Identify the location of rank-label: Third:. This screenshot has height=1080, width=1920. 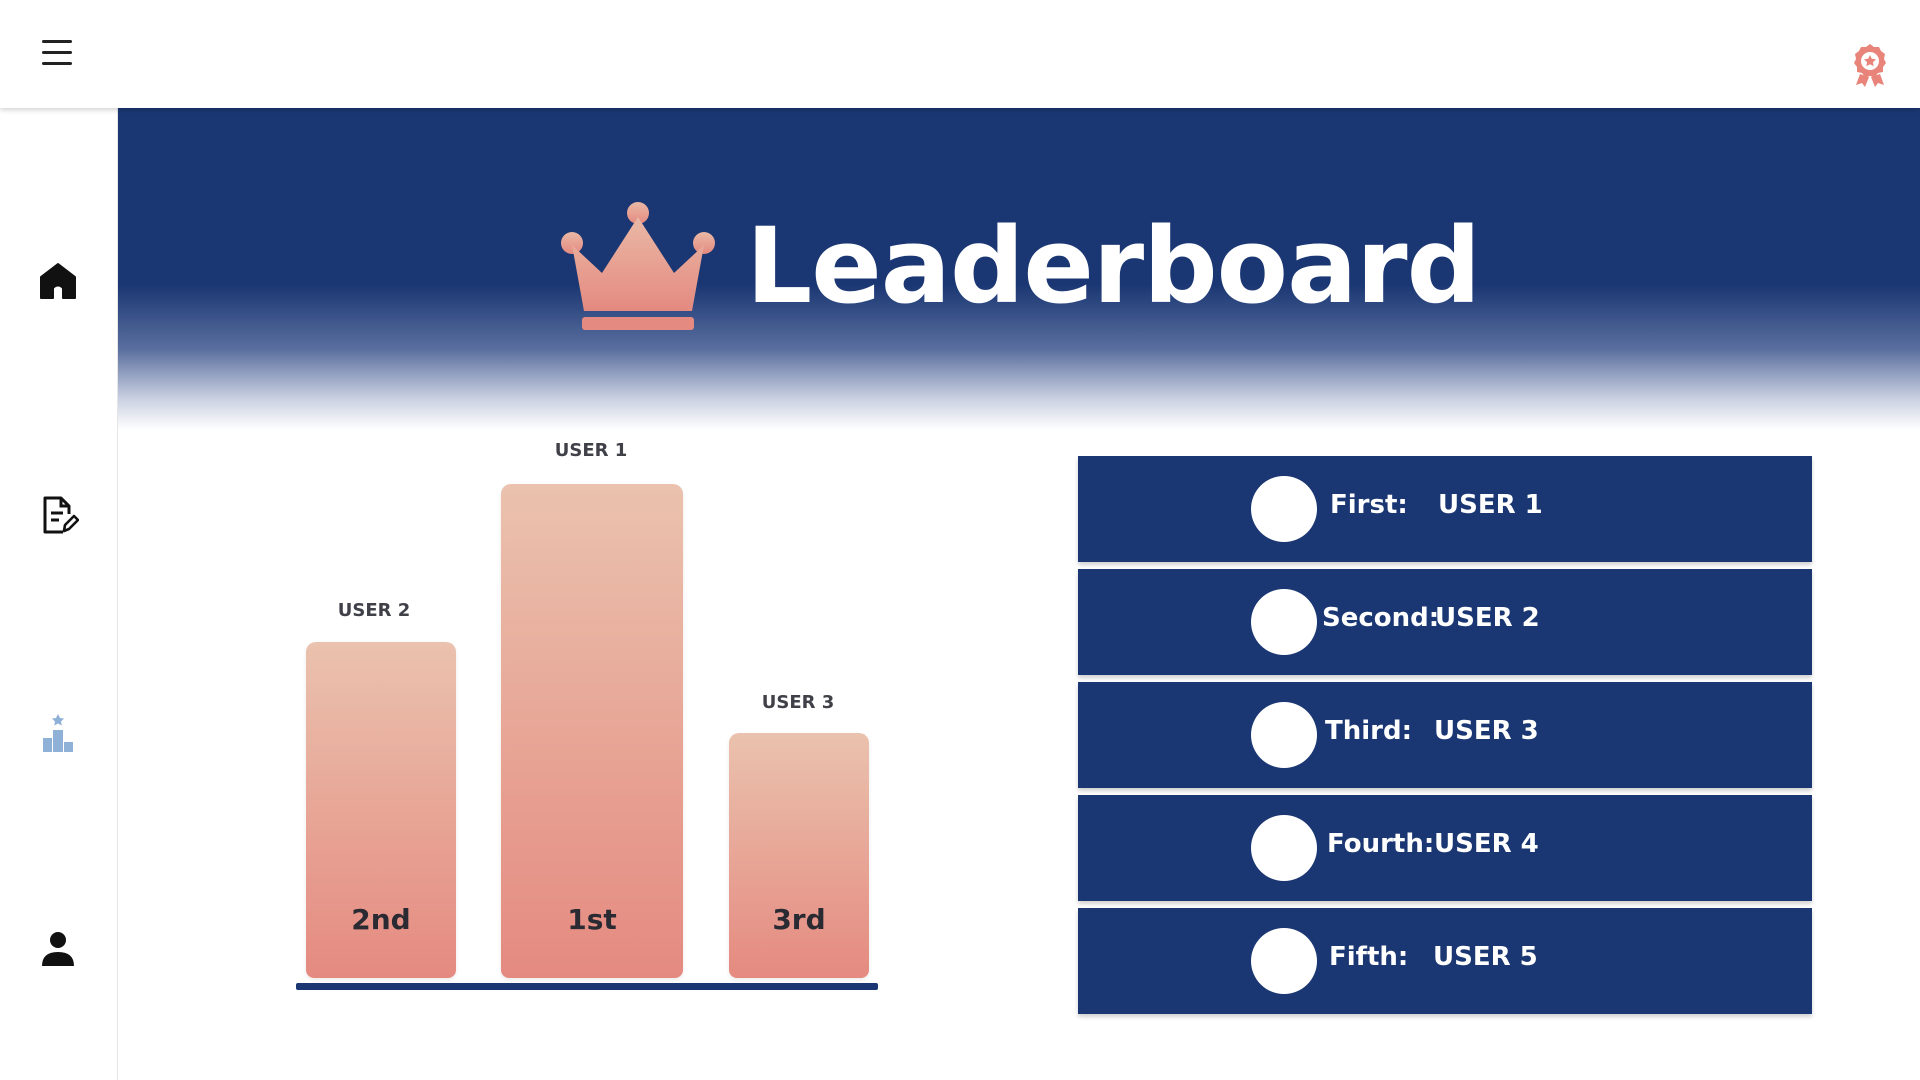
(1368, 731).